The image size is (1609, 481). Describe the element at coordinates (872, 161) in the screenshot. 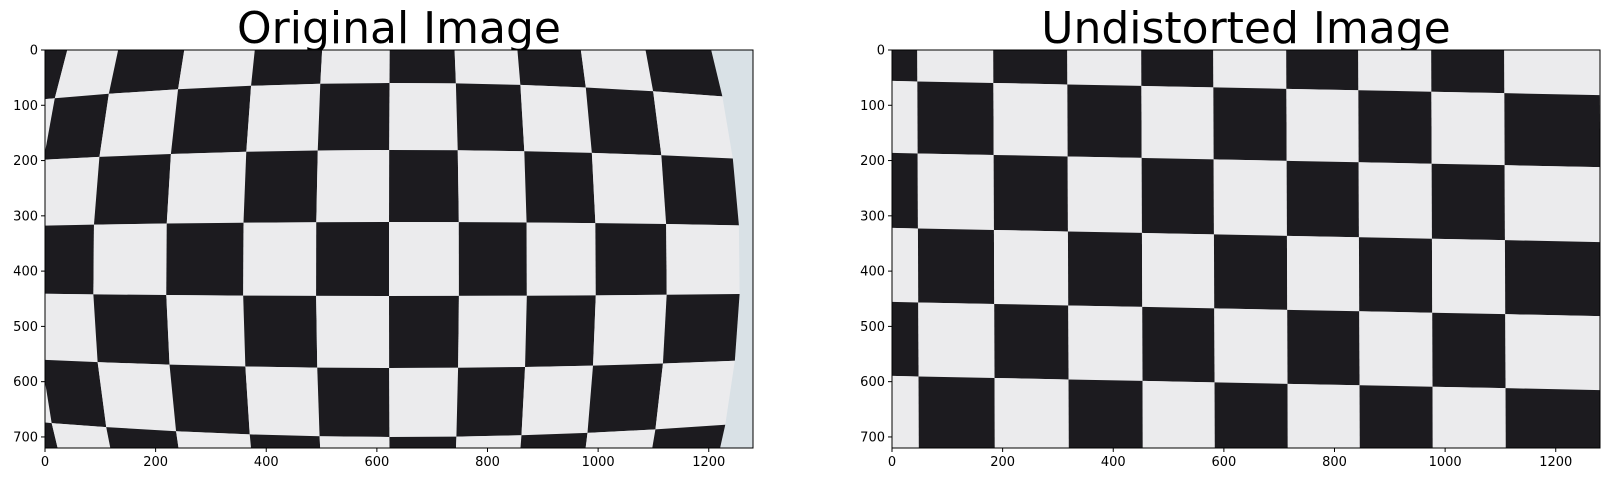

I see `y-tick-label: 200` at that location.